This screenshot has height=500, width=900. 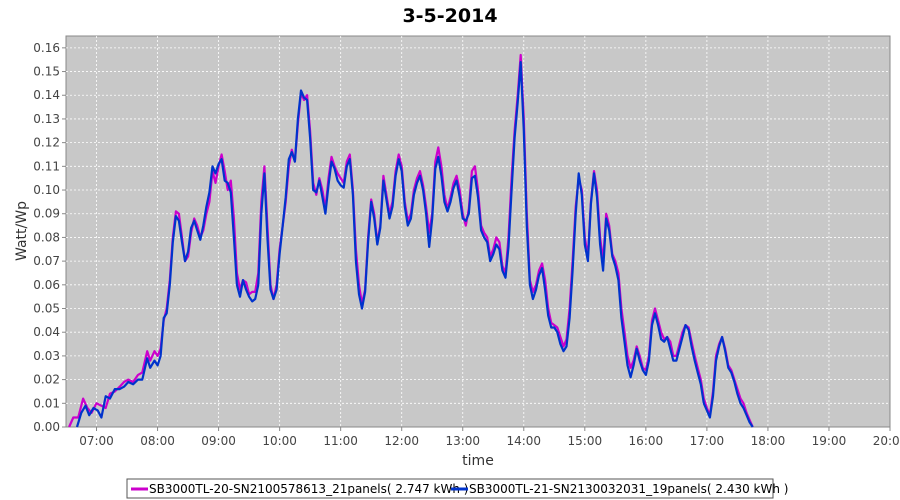 I want to click on x-axis-title: time, so click(x=478, y=461).